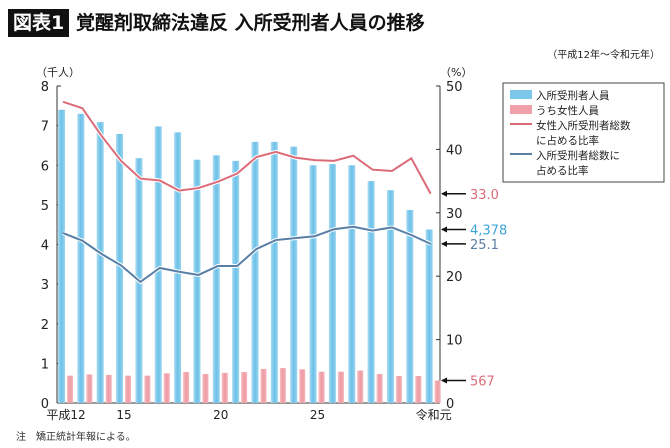 The image size is (670, 448). What do you see at coordinates (247, 254) in the screenshot?
I see `line-total-ratio` at bounding box center [247, 254].